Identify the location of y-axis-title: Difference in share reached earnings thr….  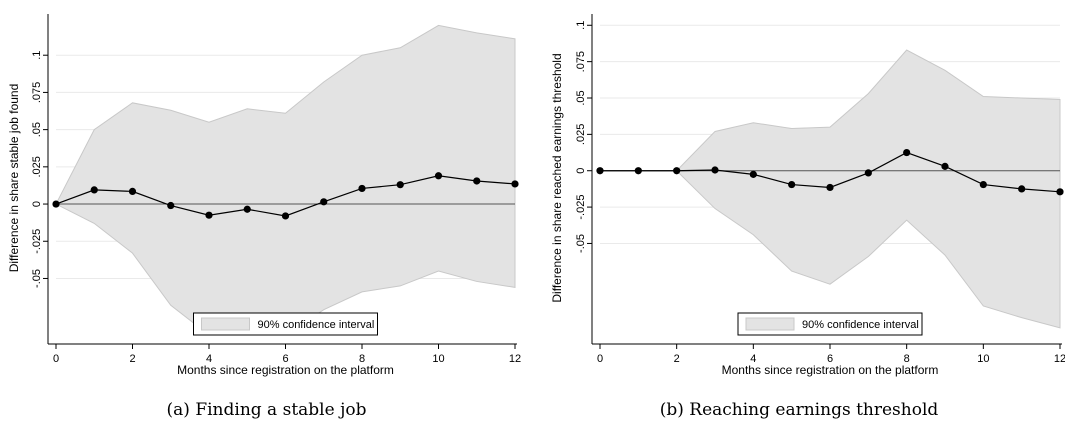
(557, 177).